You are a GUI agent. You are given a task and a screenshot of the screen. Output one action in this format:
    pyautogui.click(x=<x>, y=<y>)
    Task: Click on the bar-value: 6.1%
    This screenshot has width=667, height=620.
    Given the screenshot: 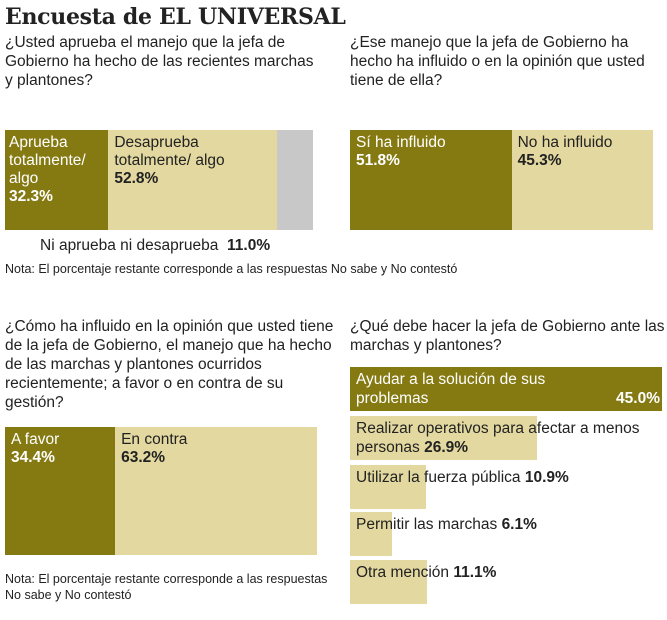 What is the action you would take?
    pyautogui.click(x=519, y=524)
    